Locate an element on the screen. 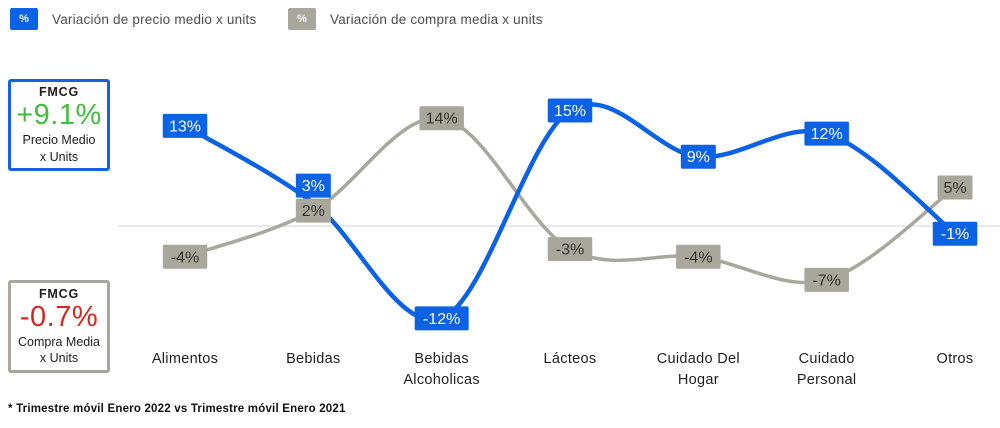  stat-card-compra: FMCG -0.7% Compra Media x Units is located at coordinates (59, 326).